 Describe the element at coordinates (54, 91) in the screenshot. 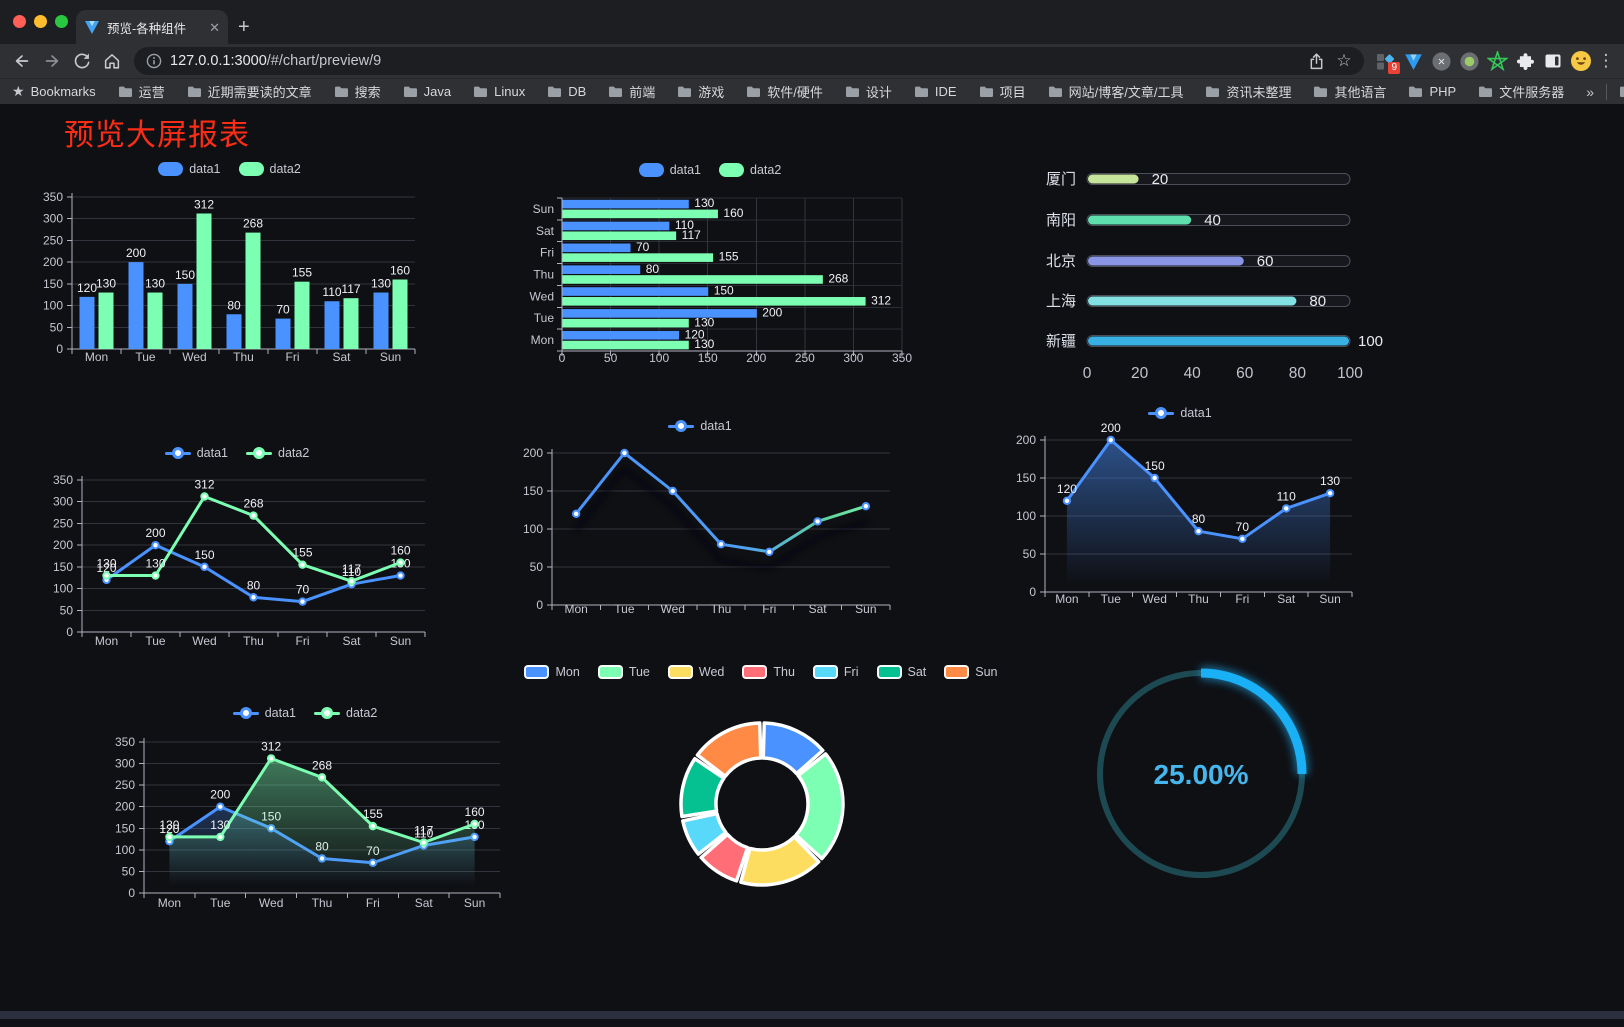

I see `bookmarks-root: ★ Bookmarks` at that location.